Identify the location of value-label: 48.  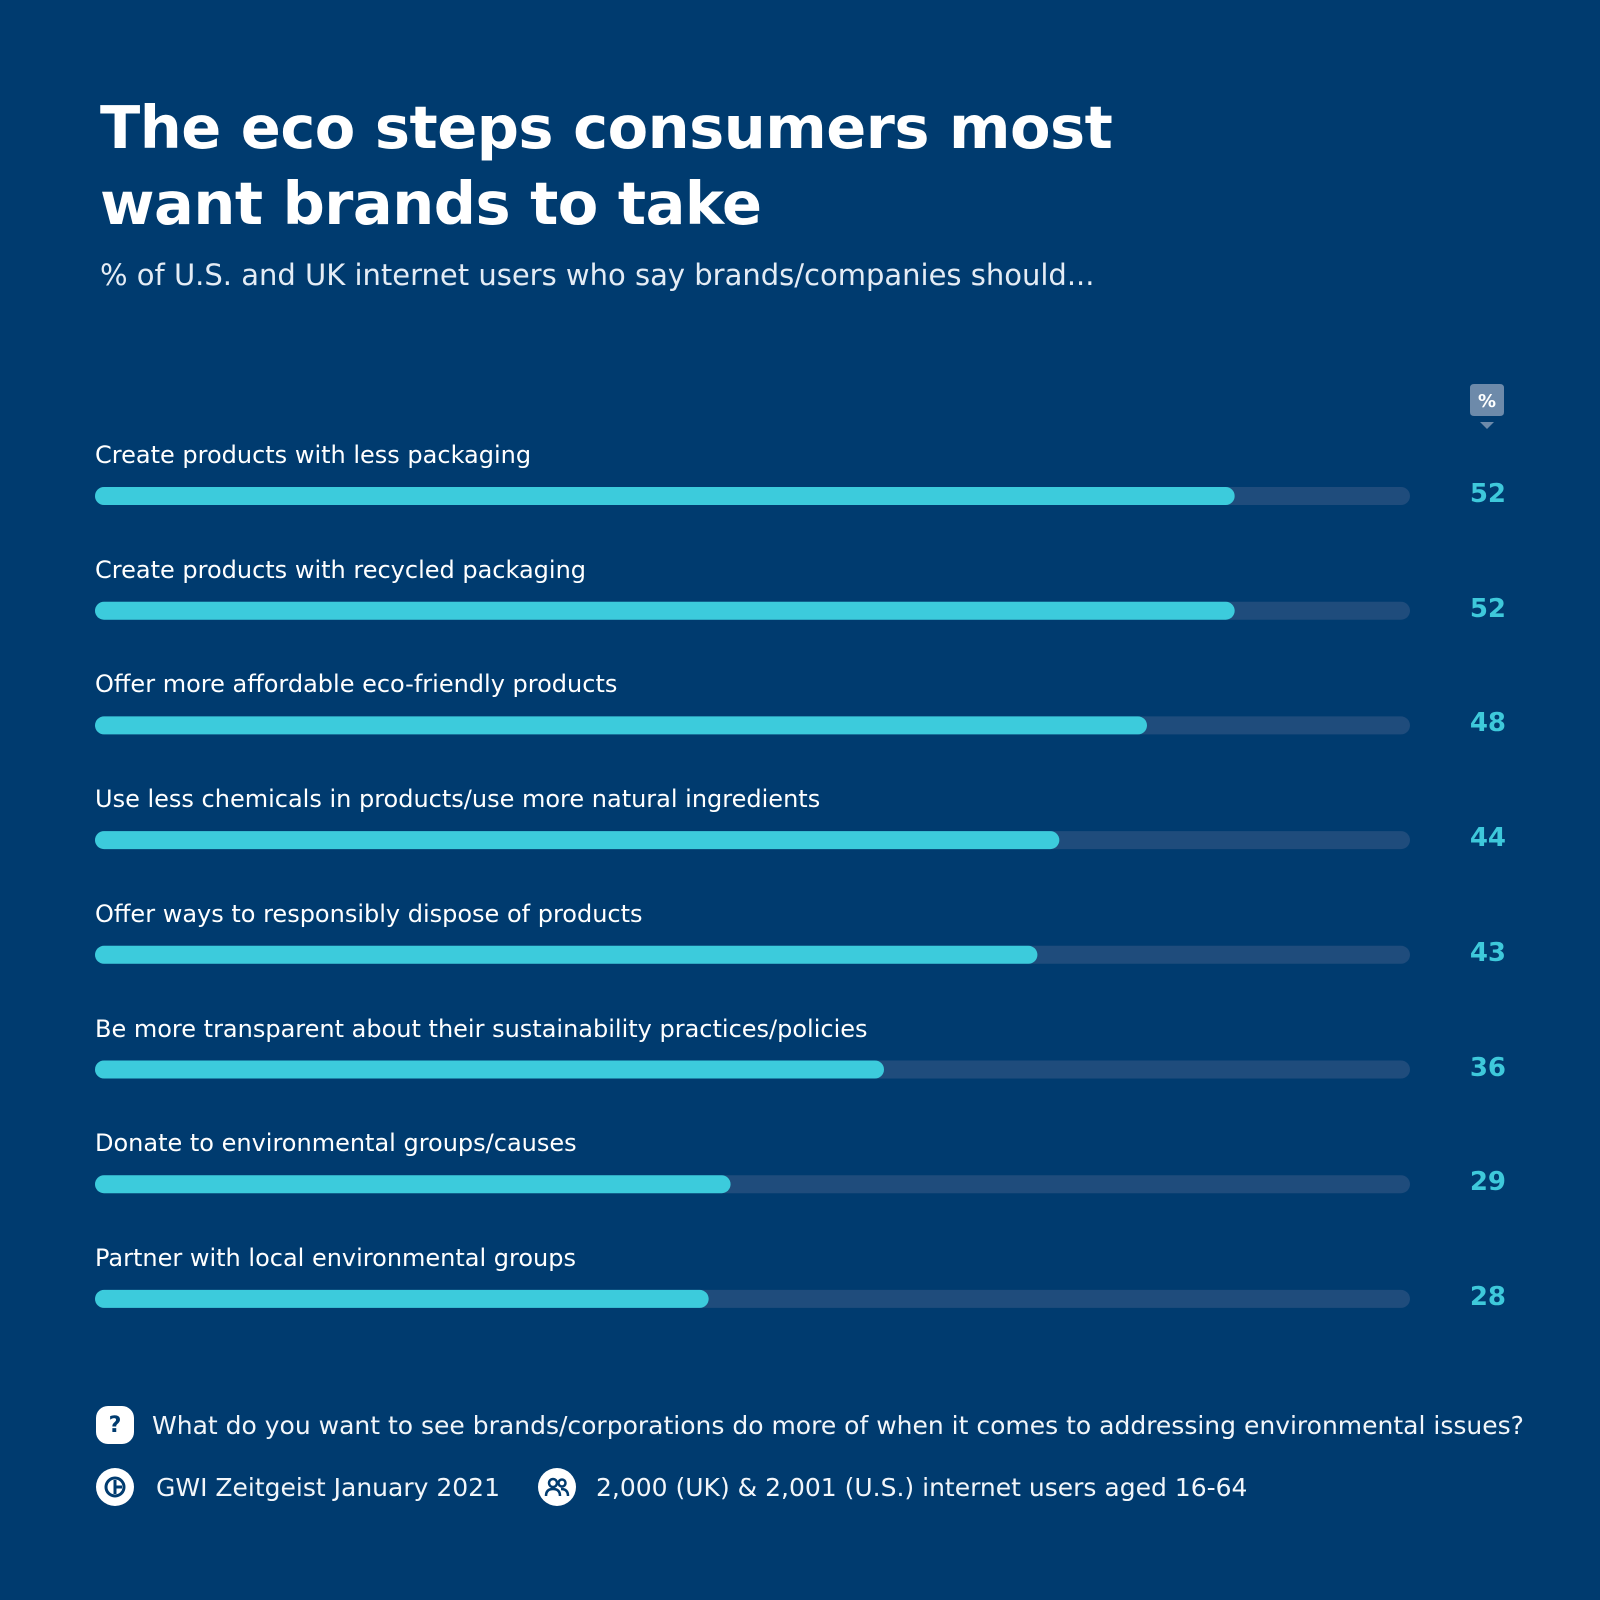
(1487, 723).